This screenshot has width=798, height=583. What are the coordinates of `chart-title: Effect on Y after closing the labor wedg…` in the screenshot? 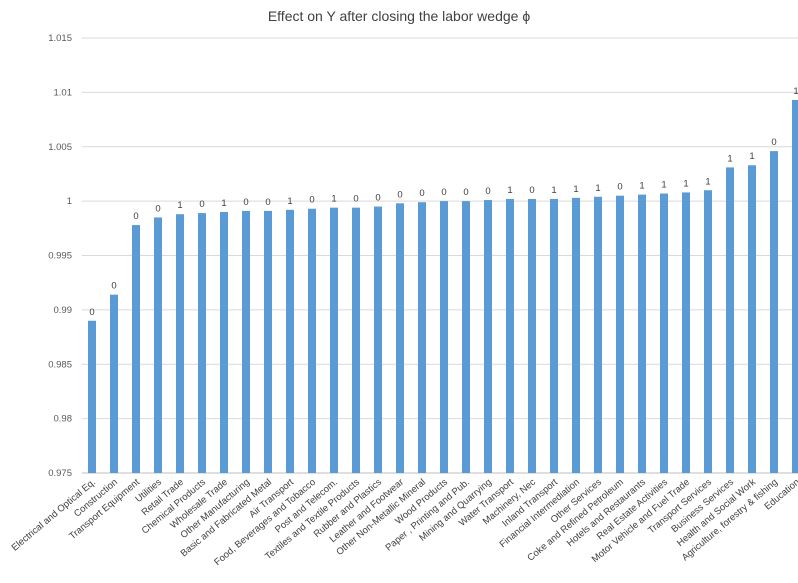 It's located at (399, 16).